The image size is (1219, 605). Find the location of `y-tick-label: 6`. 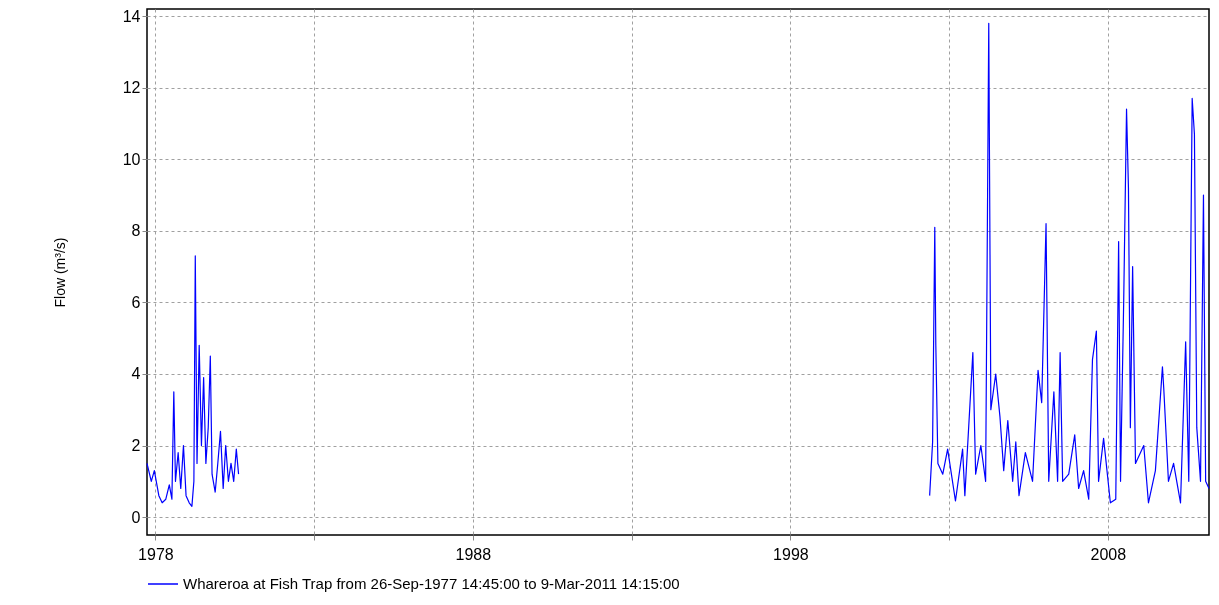

y-tick-label: 6 is located at coordinates (136, 302).